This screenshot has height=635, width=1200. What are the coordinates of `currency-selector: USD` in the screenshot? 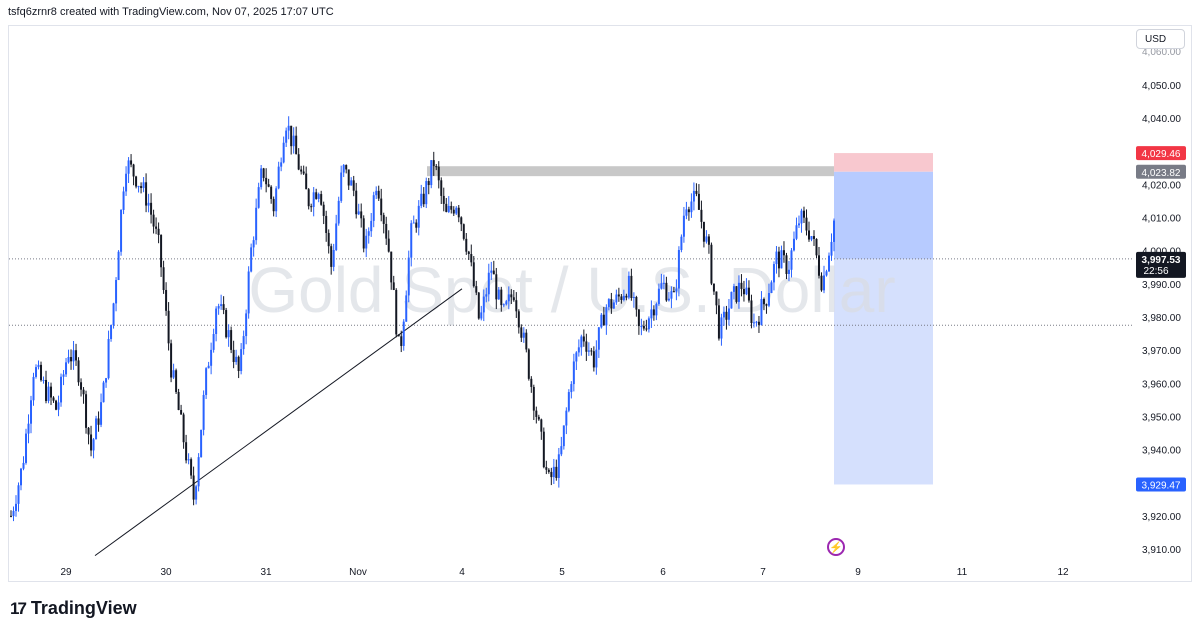 It's located at (1160, 39).